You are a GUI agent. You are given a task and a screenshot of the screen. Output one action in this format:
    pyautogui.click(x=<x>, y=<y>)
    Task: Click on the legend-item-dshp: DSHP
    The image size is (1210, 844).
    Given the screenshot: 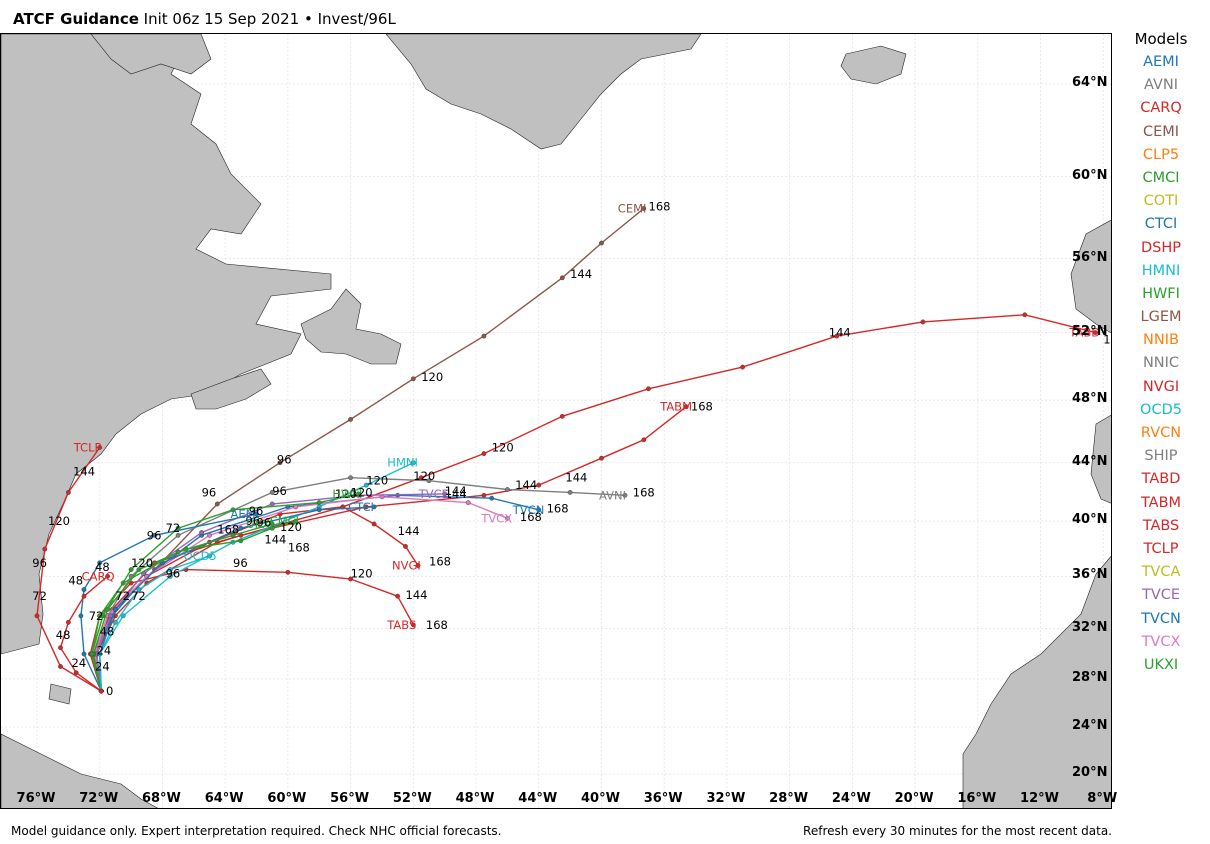 What is the action you would take?
    pyautogui.click(x=1161, y=247)
    